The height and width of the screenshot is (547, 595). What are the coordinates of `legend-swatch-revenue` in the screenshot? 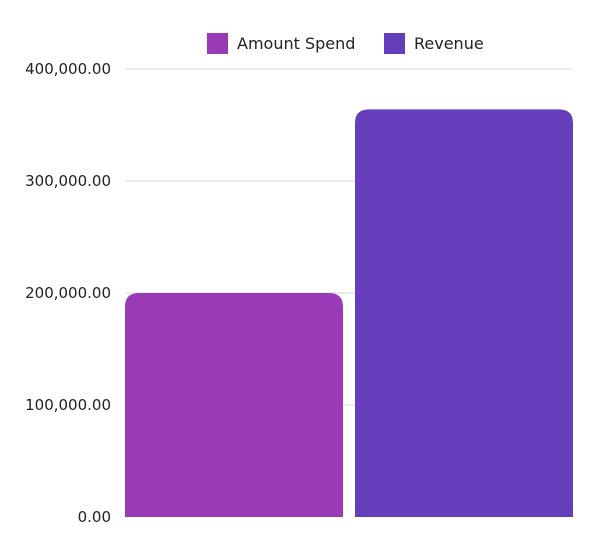 It's located at (394, 43).